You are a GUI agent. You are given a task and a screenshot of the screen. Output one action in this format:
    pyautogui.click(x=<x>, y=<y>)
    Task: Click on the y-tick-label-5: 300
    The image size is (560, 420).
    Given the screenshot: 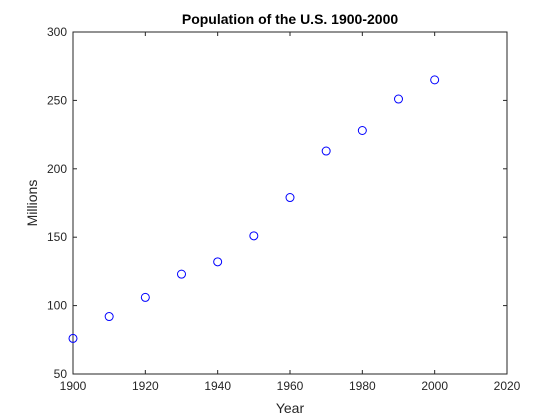 What is the action you would take?
    pyautogui.click(x=57, y=32)
    